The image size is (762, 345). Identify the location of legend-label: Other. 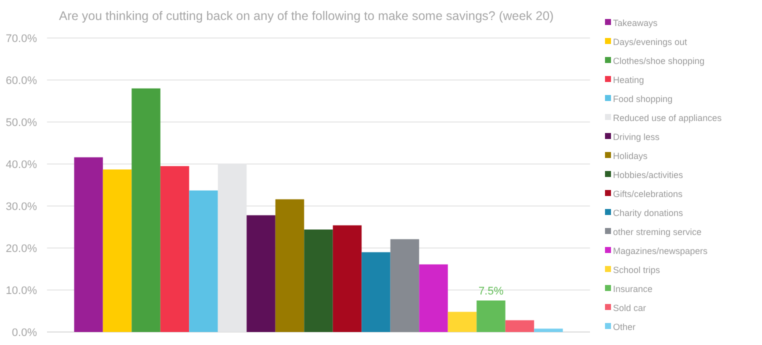
(624, 327).